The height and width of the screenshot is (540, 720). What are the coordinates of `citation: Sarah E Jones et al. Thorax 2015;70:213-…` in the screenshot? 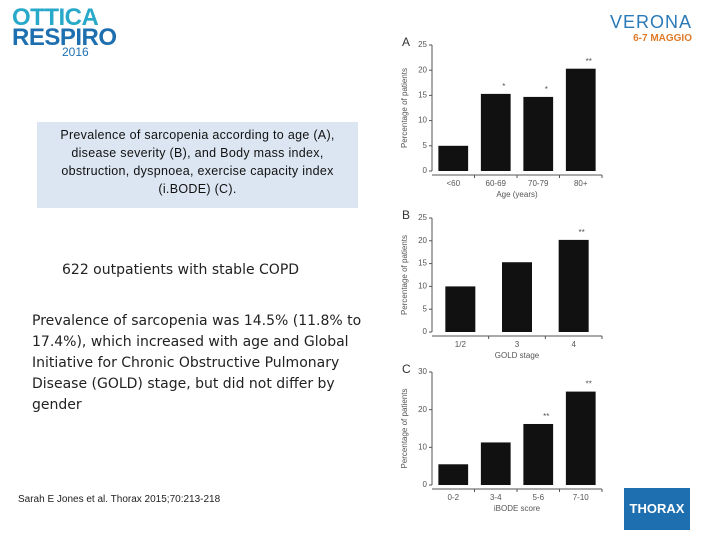 It's located at (119, 499).